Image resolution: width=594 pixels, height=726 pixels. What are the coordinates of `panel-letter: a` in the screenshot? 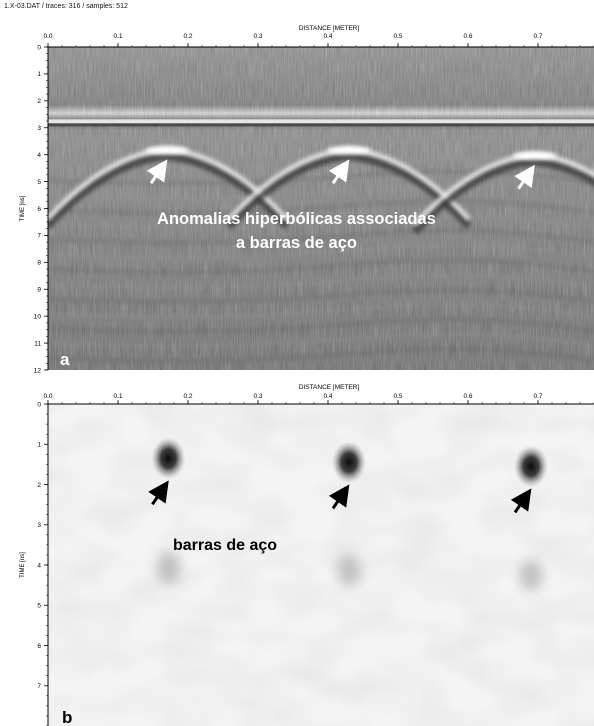 It's located at (65, 359).